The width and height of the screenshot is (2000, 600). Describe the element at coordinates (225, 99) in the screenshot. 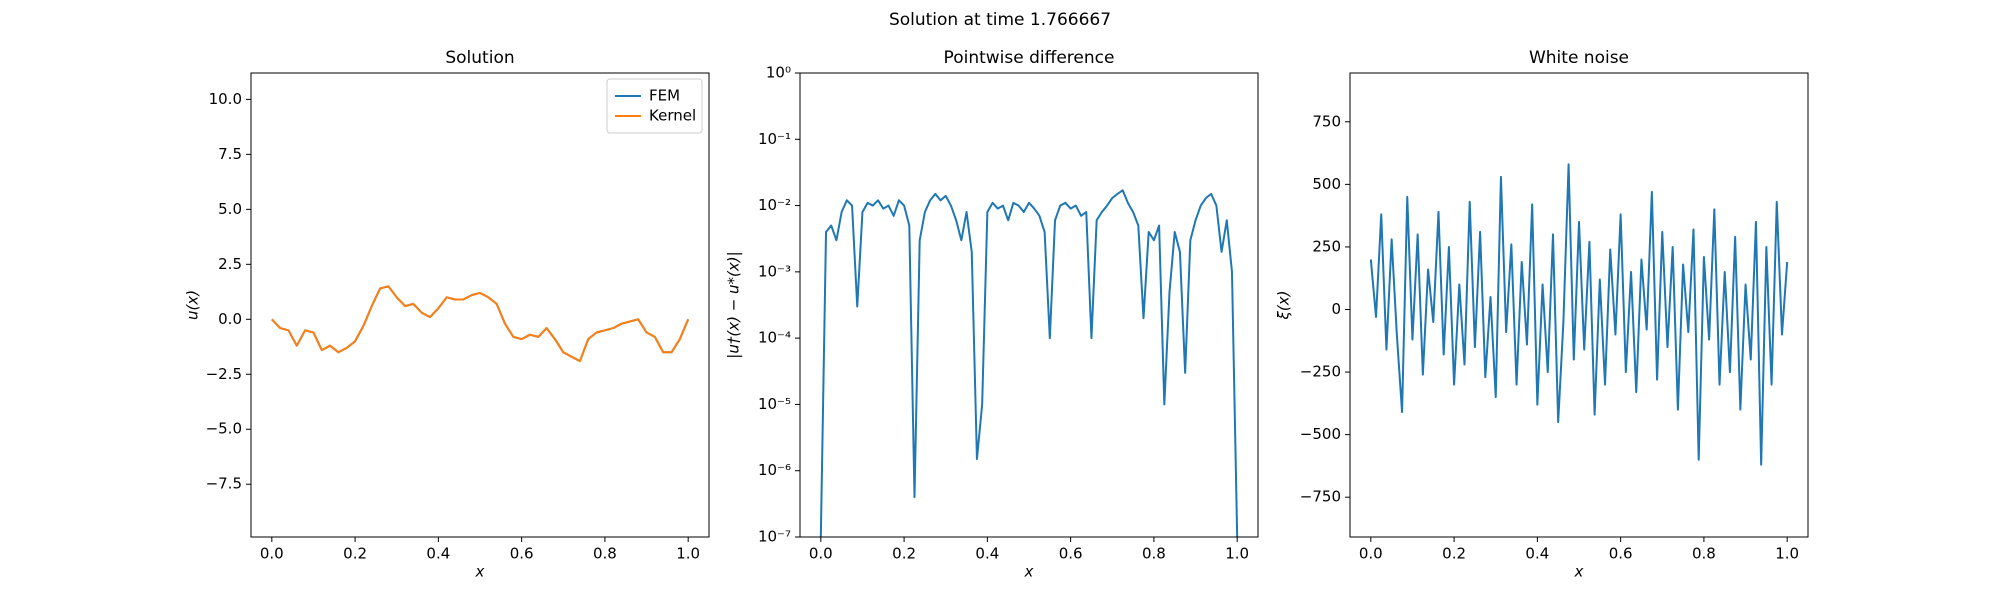

I see `y-tick-label: 10.0` at that location.